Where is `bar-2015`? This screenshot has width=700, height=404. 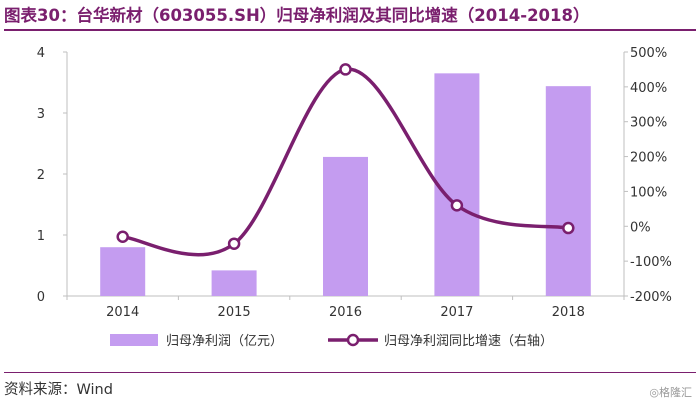
bar-2015 is located at coordinates (234, 283).